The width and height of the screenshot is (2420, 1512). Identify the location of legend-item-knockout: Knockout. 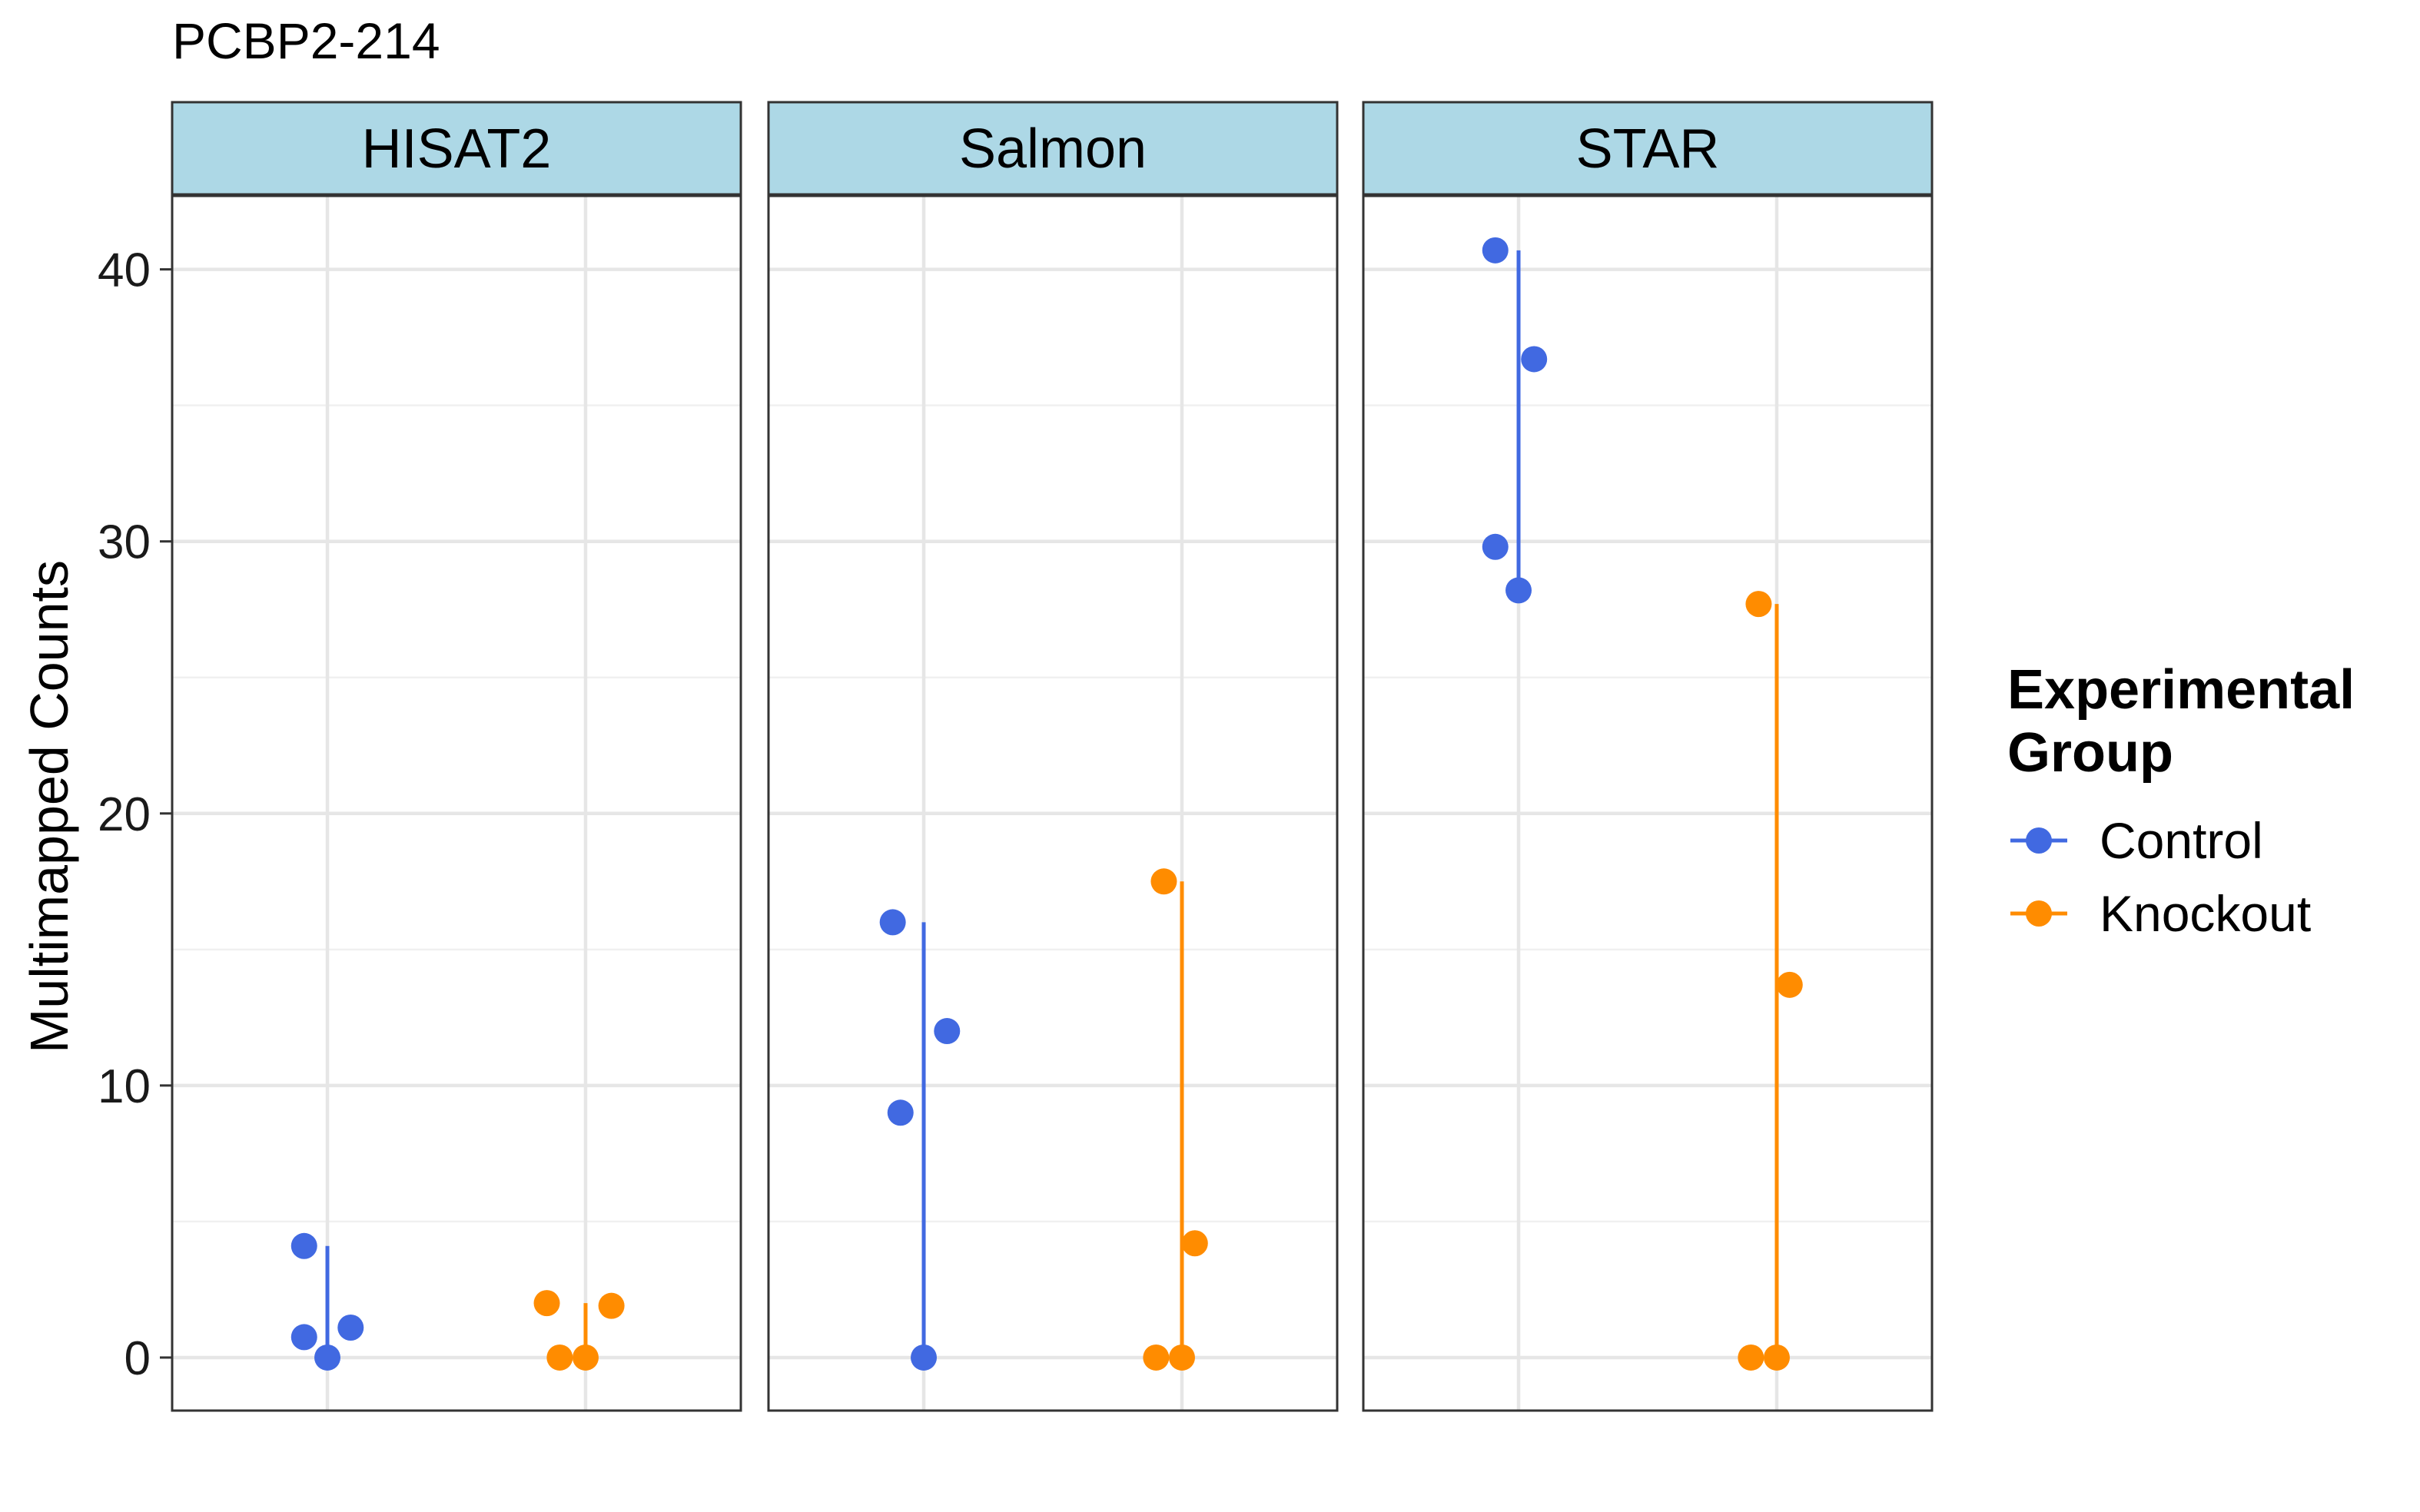
(2160, 913).